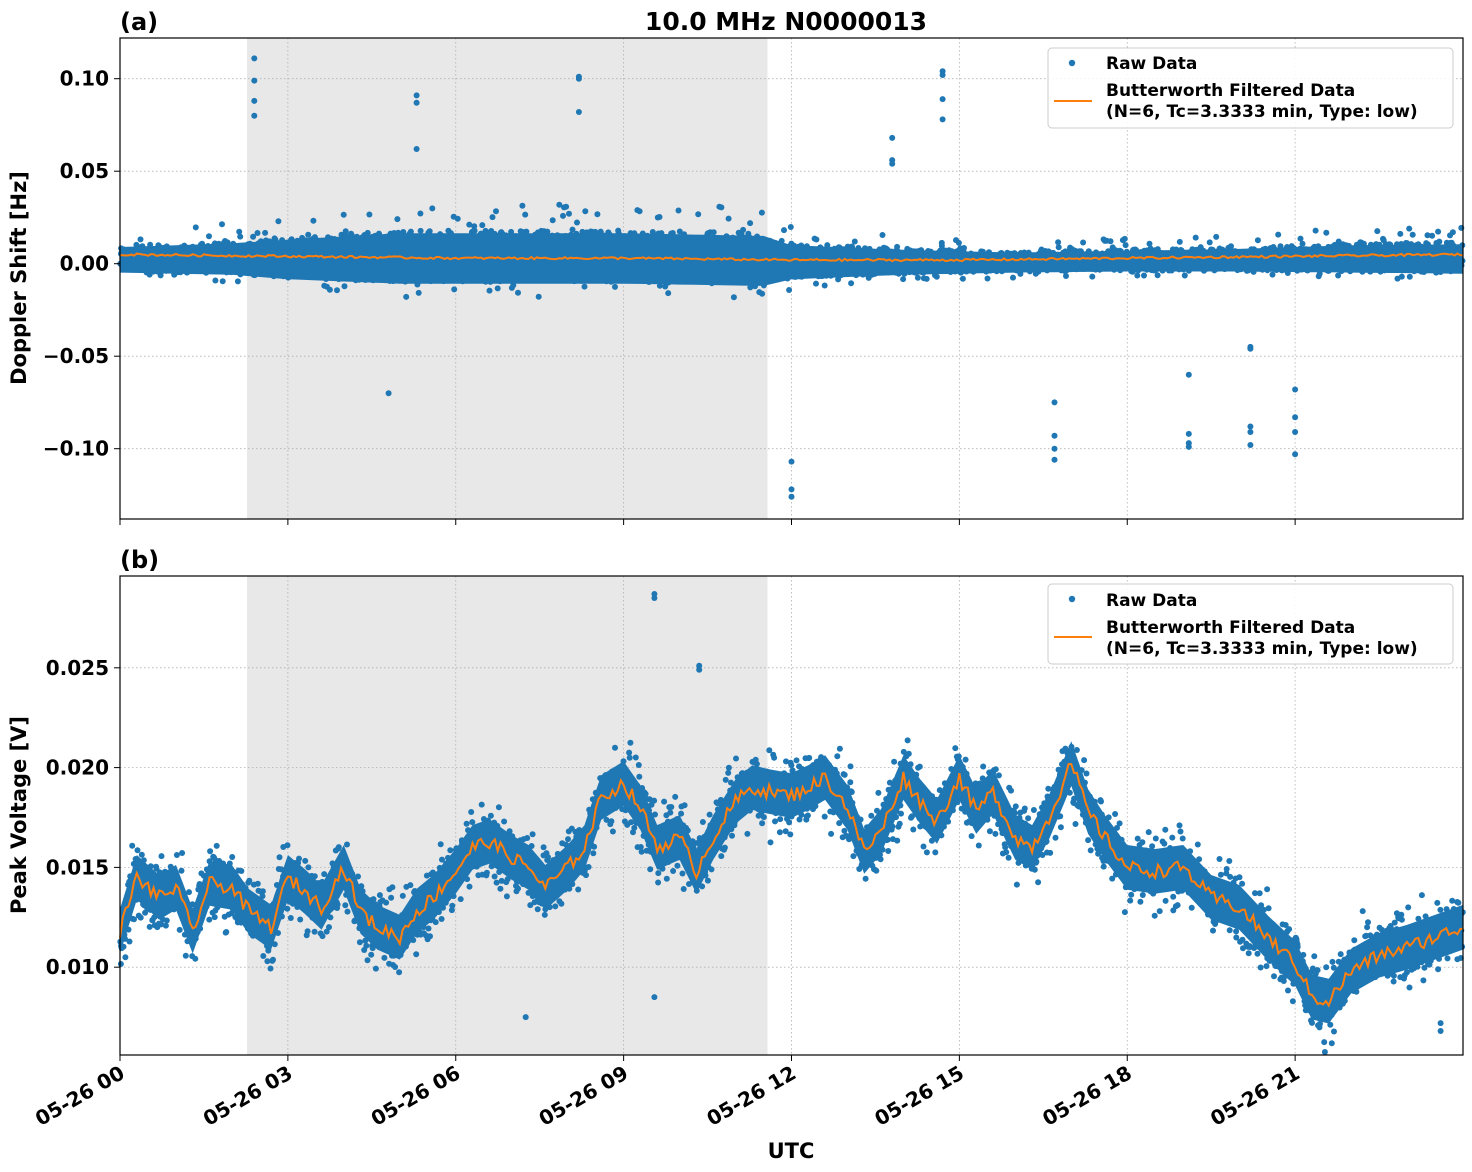 The height and width of the screenshot is (1172, 1472). I want to click on filtered-data-line, so click(791, 257).